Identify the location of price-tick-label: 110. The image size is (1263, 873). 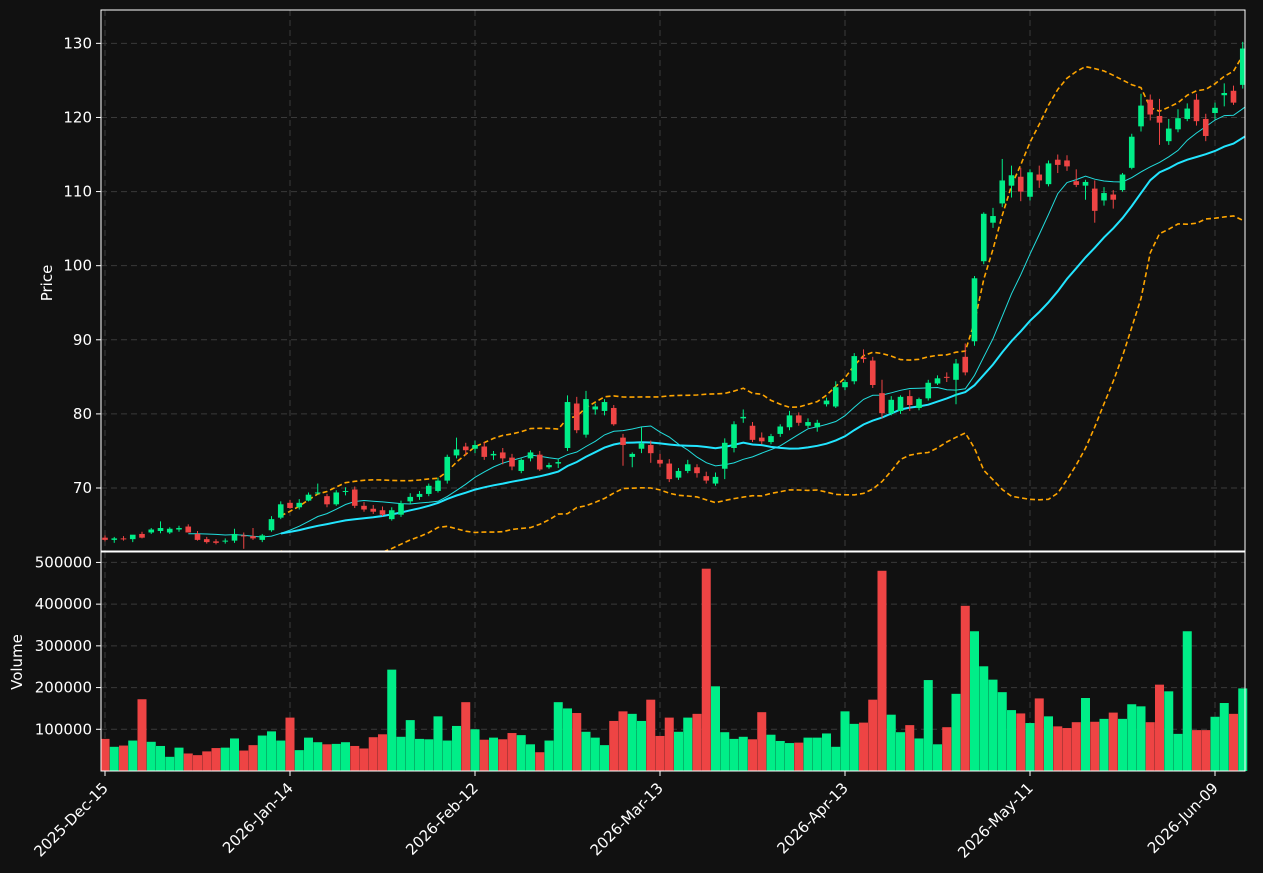
(77, 192).